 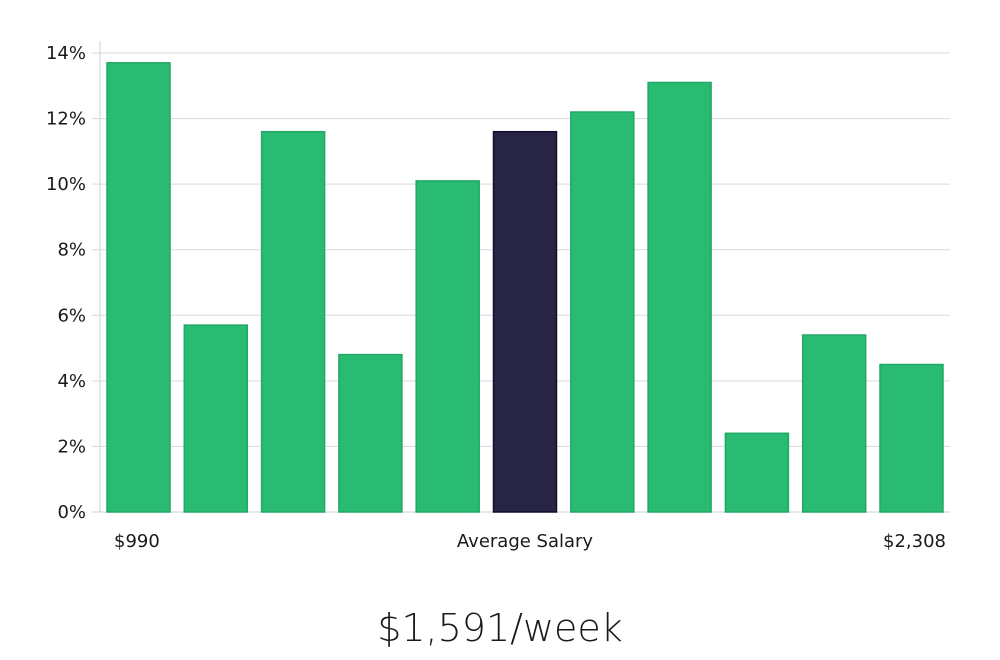 What do you see at coordinates (66, 53) in the screenshot?
I see `y-tick-label: 14%` at bounding box center [66, 53].